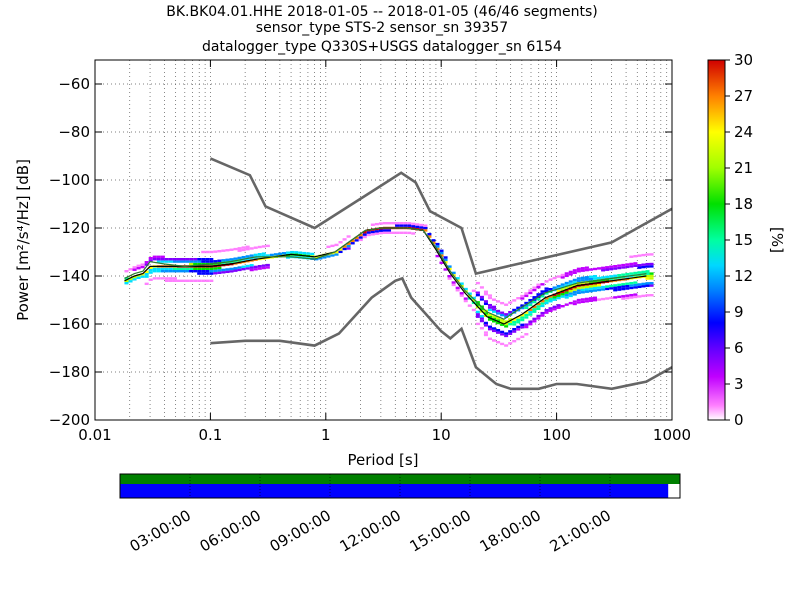  Describe the element at coordinates (739, 384) in the screenshot. I see `colorbar-tick-label: 3` at that location.